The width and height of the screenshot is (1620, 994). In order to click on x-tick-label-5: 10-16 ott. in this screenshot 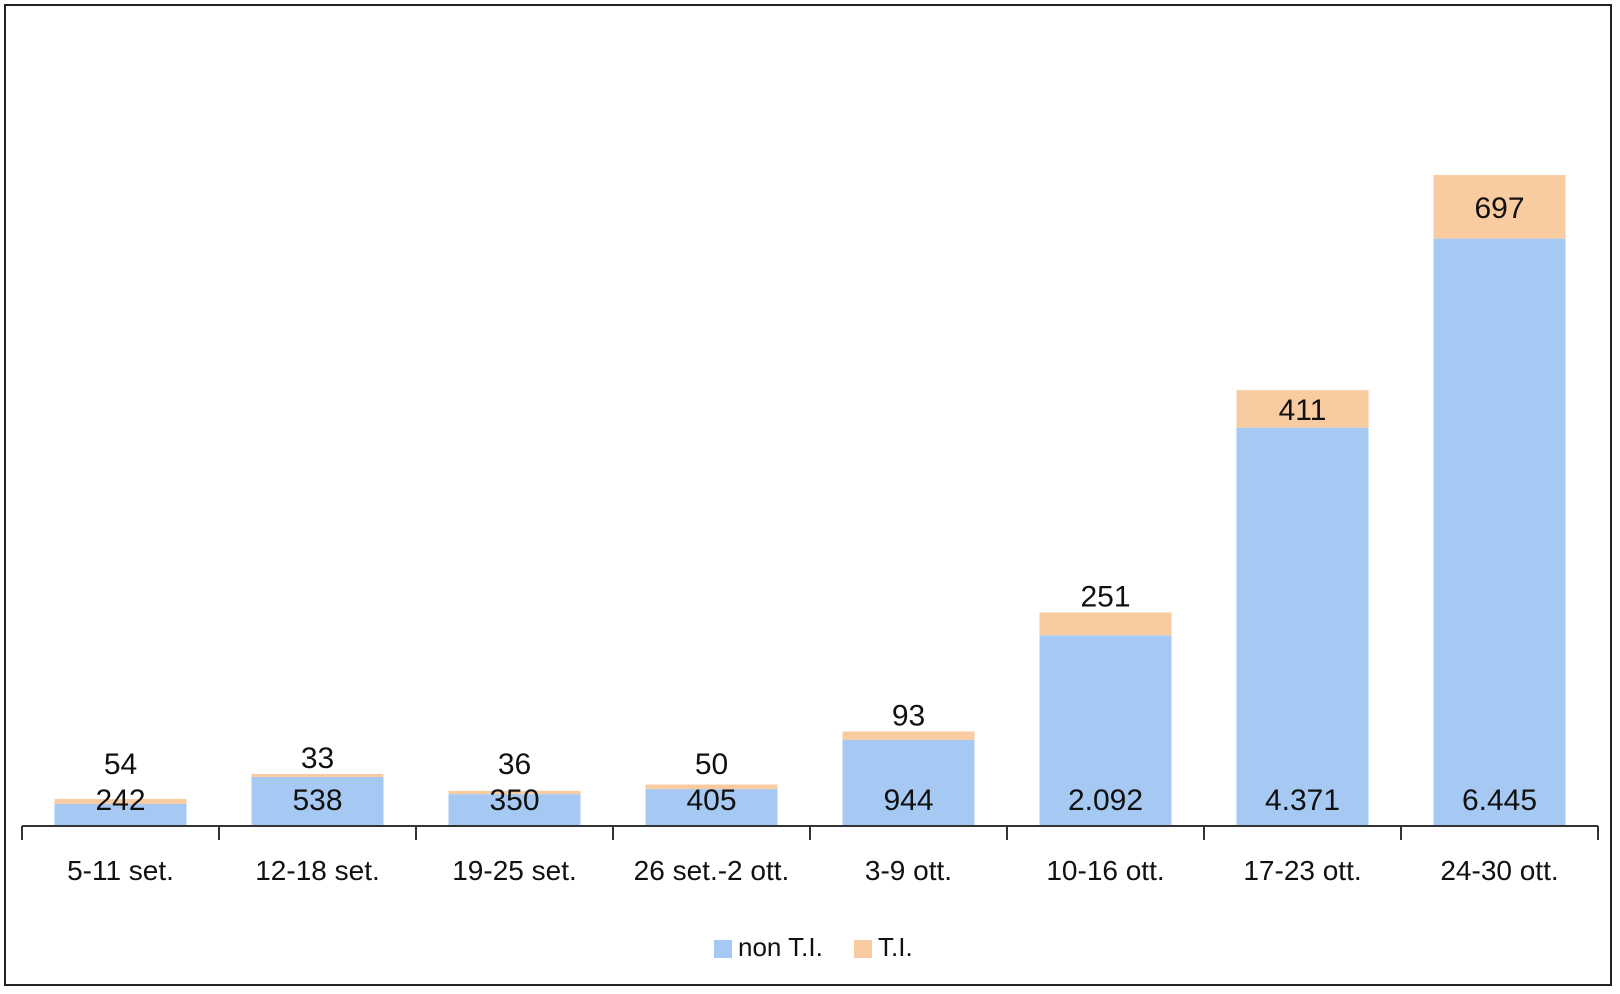, I will do `click(1105, 870)`.